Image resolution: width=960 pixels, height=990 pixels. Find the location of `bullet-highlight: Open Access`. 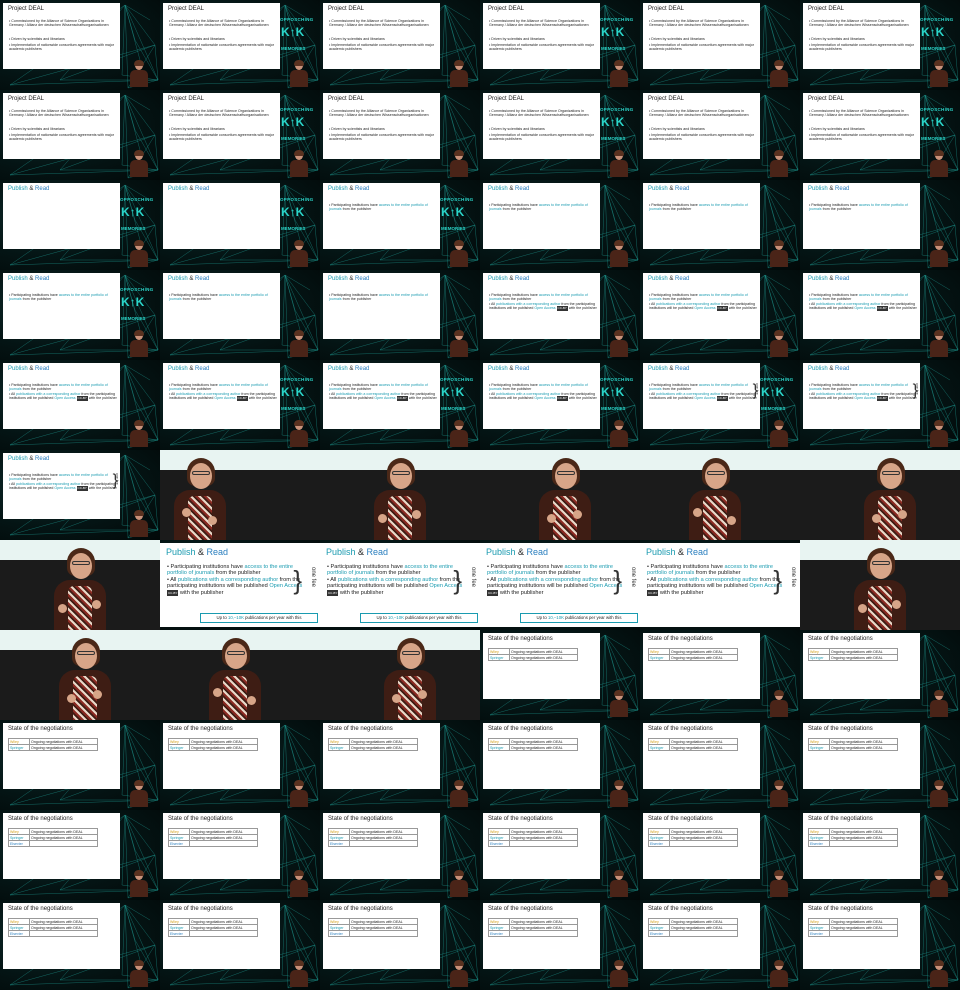

bullet-highlight: Open Access is located at coordinates (286, 586).